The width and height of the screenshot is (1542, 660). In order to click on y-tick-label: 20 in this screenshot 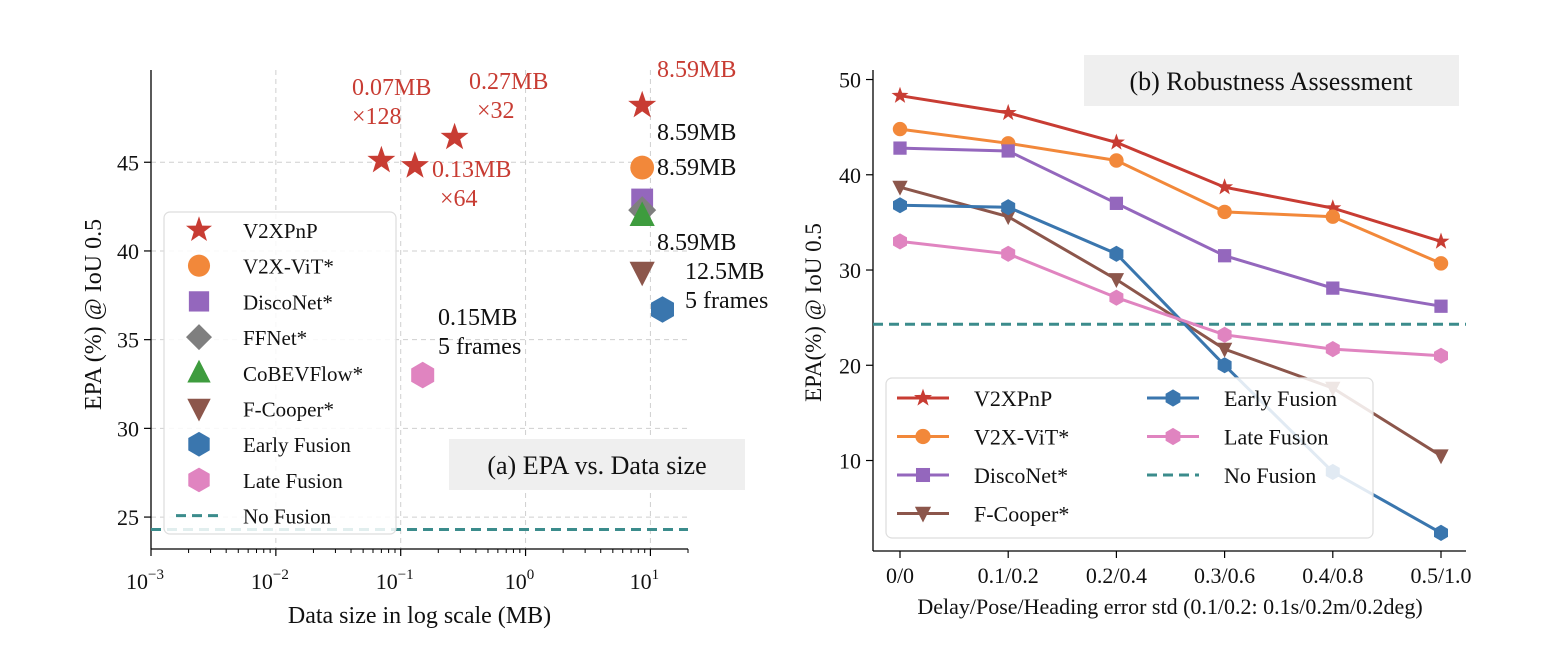, I will do `click(850, 365)`.